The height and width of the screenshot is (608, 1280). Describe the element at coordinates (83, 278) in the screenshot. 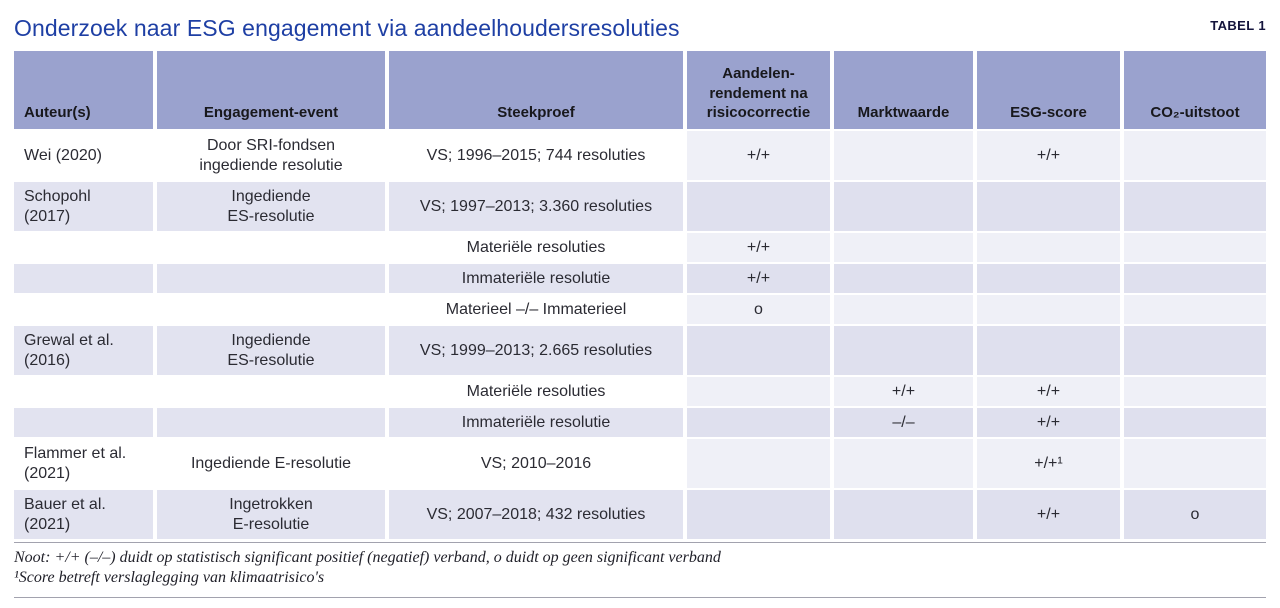

I see `table-cell-r3-auteur` at that location.